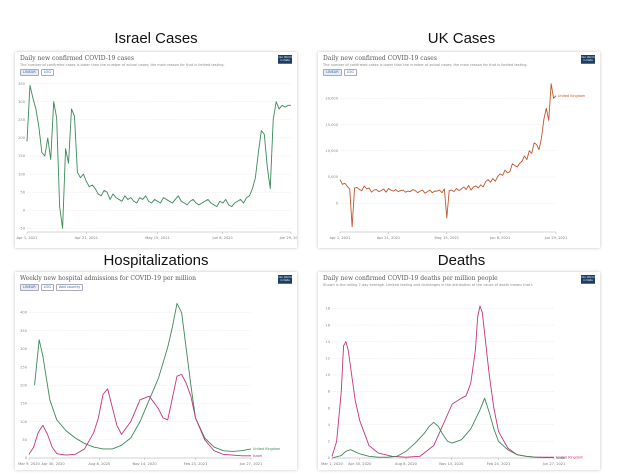  Describe the element at coordinates (329, 425) in the screenshot. I see `y-tick-label: 4` at that location.